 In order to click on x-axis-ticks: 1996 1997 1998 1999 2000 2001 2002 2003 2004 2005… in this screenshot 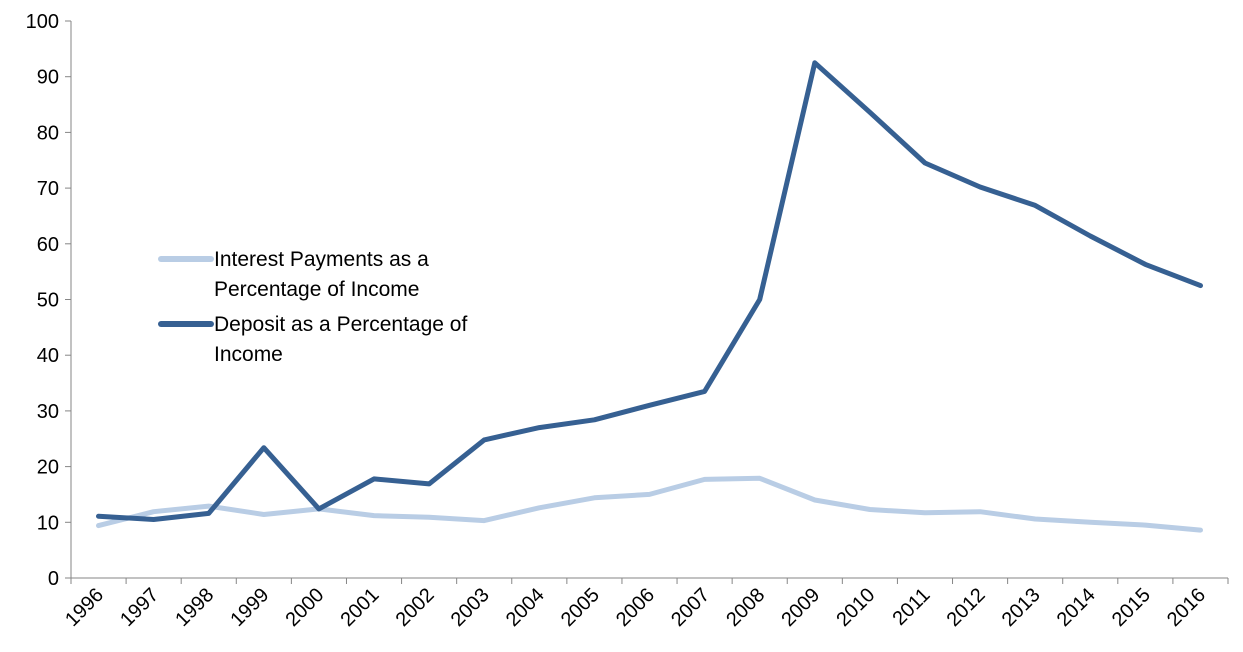, I will do `click(645, 604)`.